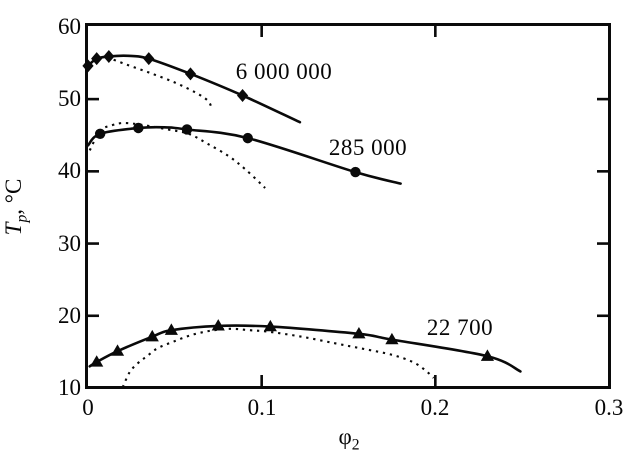  What do you see at coordinates (69, 170) in the screenshot?
I see `y-tick-label-40: 40` at bounding box center [69, 170].